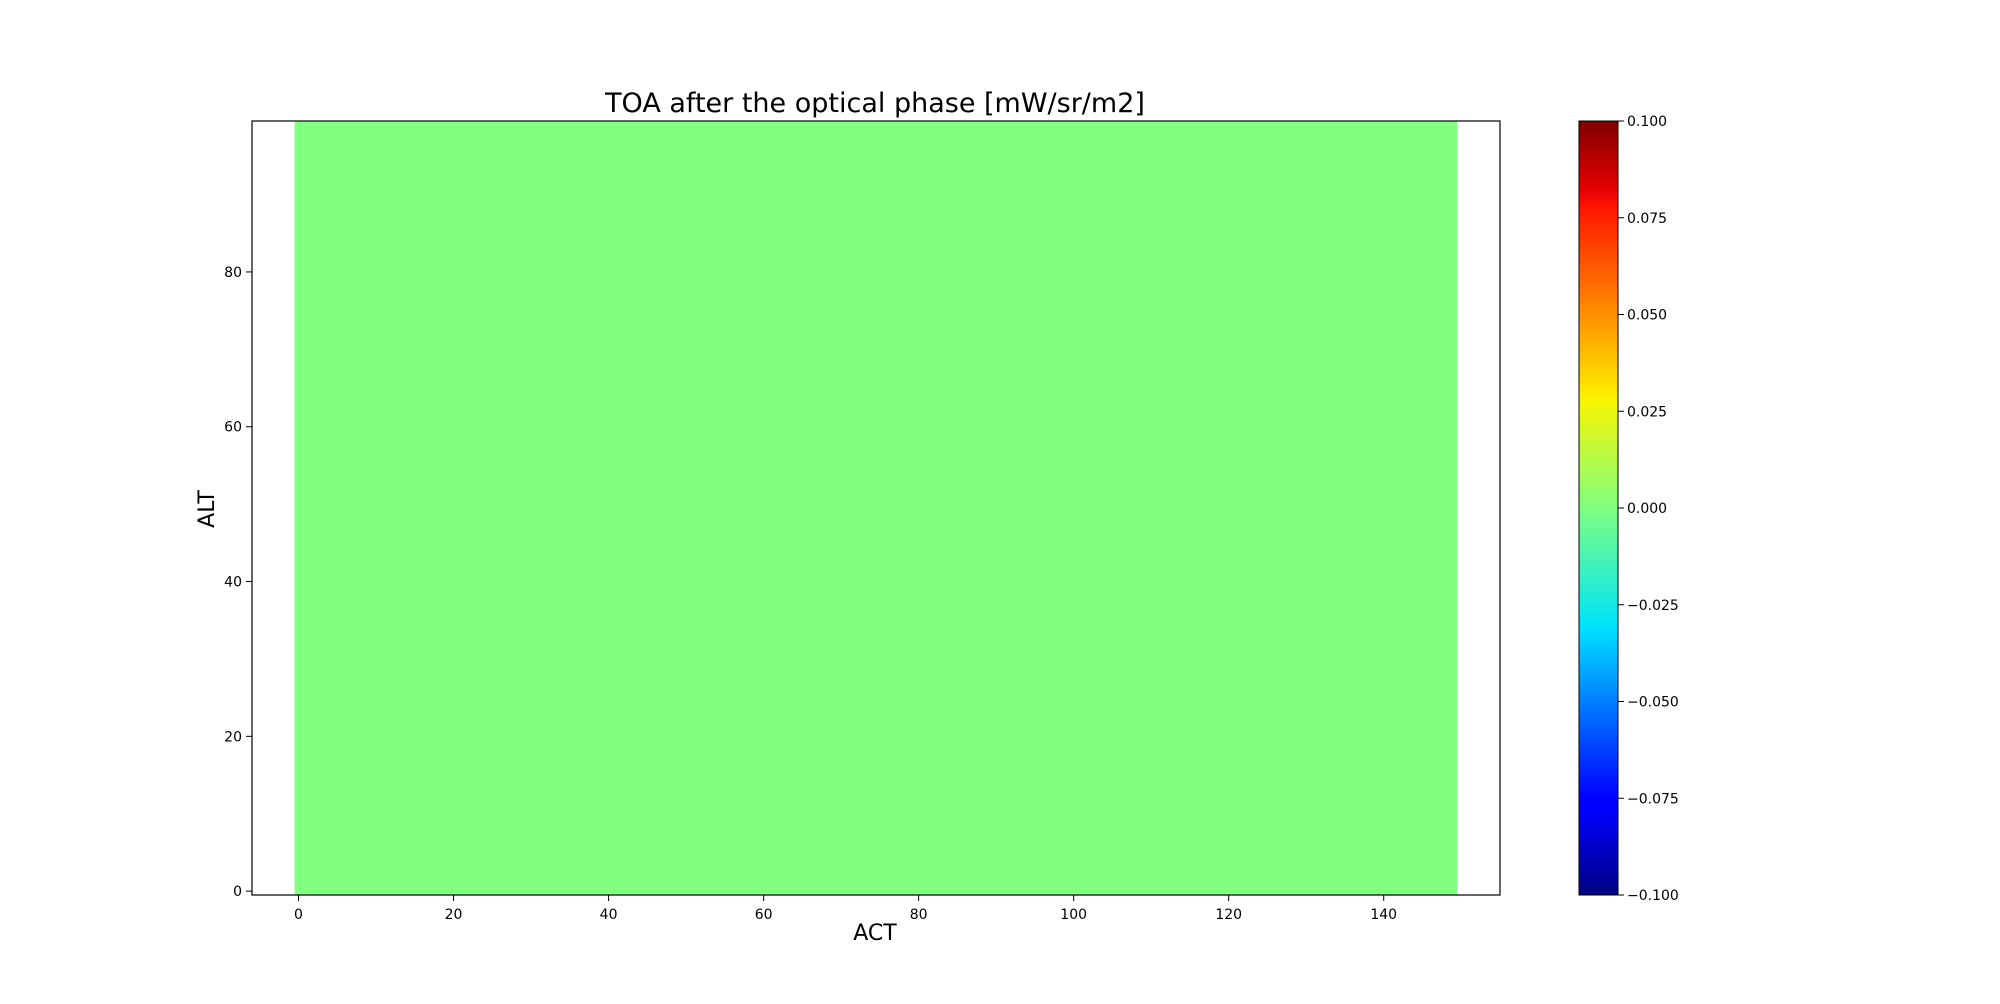 The height and width of the screenshot is (1004, 2000). What do you see at coordinates (1647, 509) in the screenshot?
I see `colorbar-tick-label-4: 0.000` at bounding box center [1647, 509].